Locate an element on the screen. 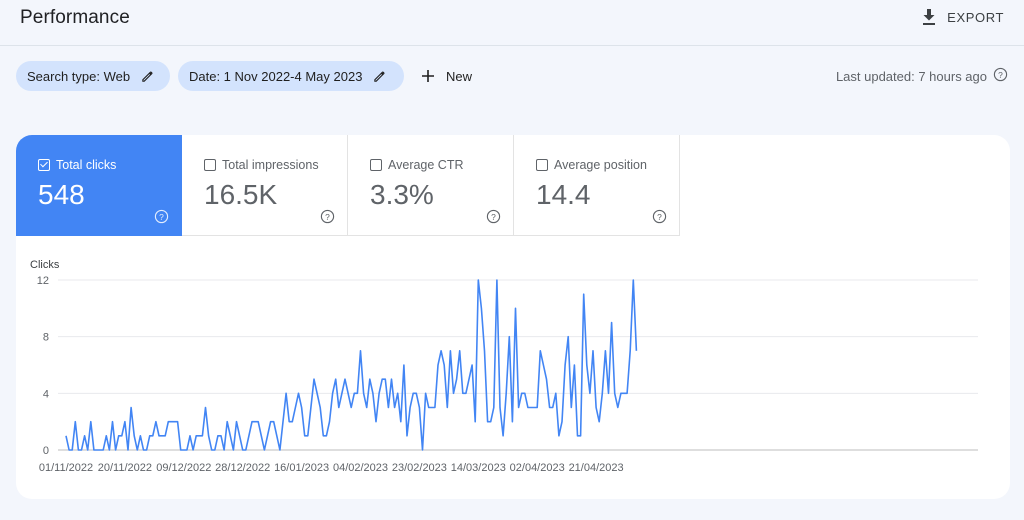  metric-header: Total clicks is located at coordinates (77, 165).